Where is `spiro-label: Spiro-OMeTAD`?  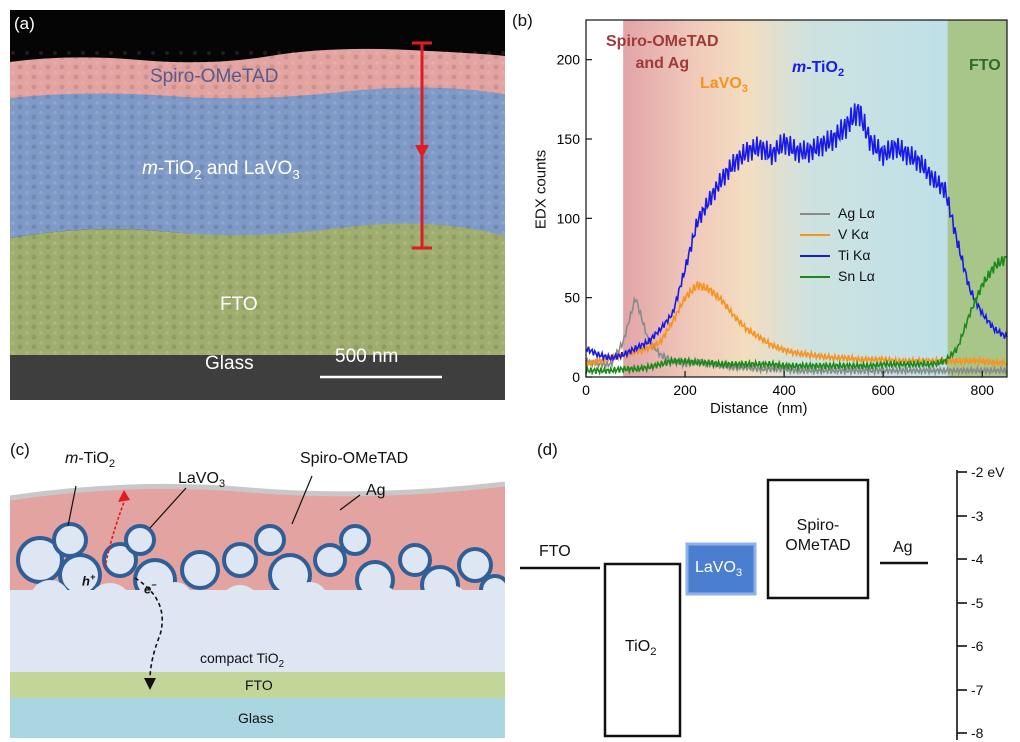
spiro-label: Spiro-OMeTAD is located at coordinates (354, 458).